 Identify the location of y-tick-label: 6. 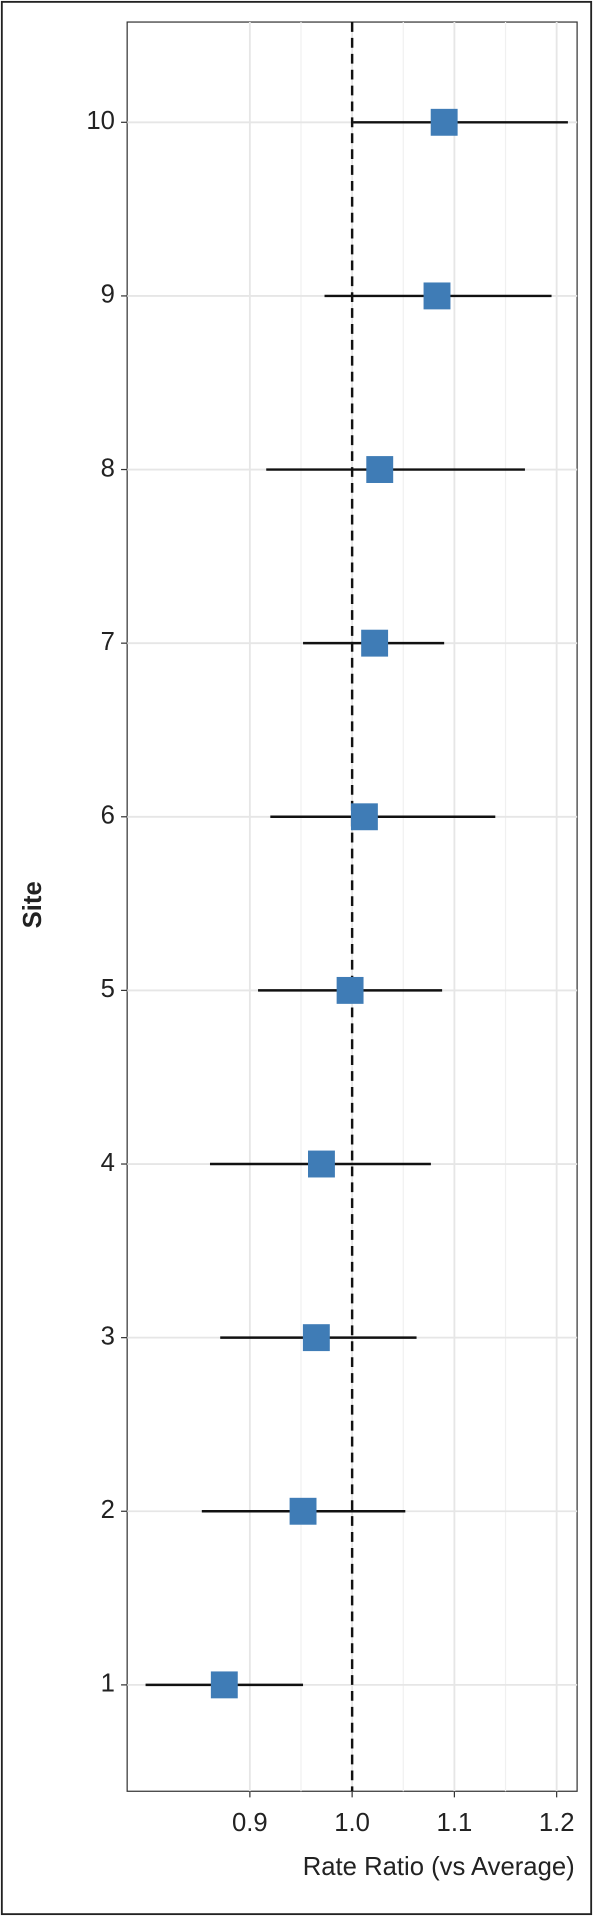
(108, 816).